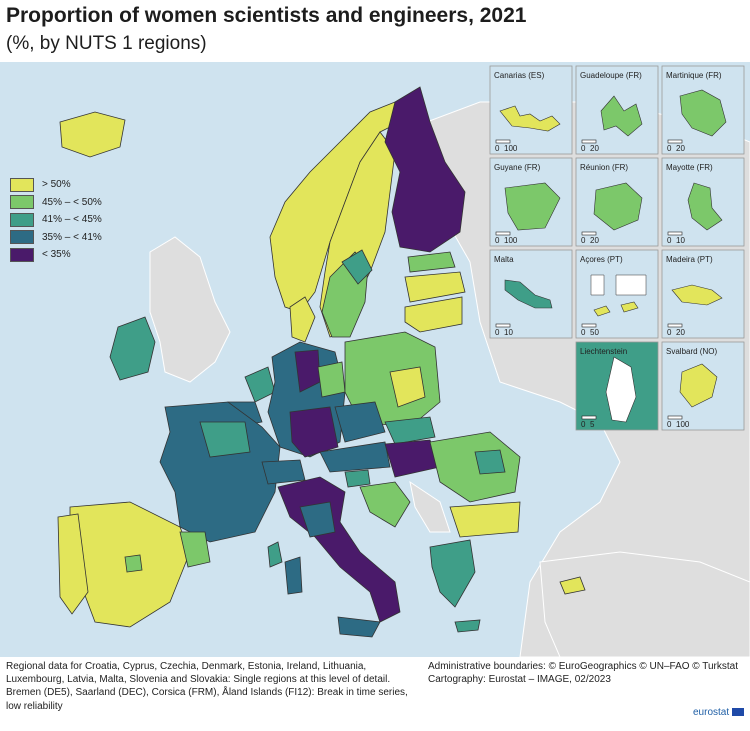 The width and height of the screenshot is (750, 731). Describe the element at coordinates (504, 259) in the screenshot. I see `inset-title: Malta` at that location.